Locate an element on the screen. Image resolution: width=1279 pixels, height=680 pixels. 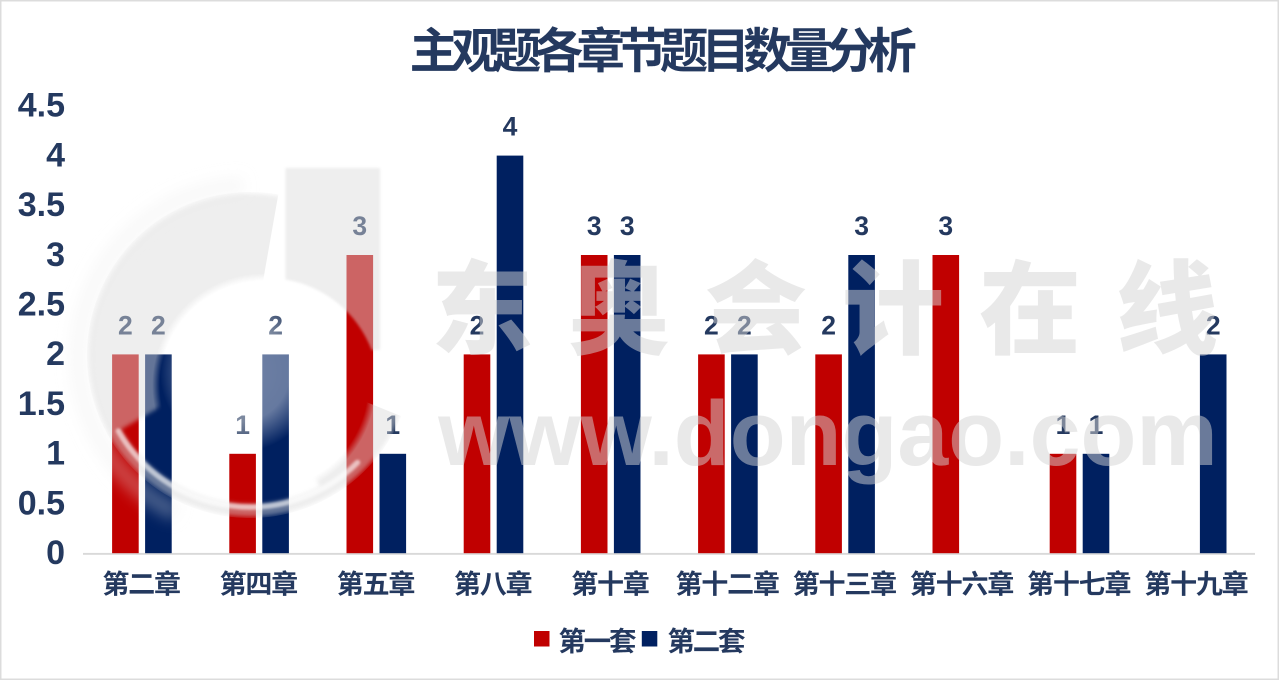
svg-text: 0.5 is located at coordinates (41, 503).